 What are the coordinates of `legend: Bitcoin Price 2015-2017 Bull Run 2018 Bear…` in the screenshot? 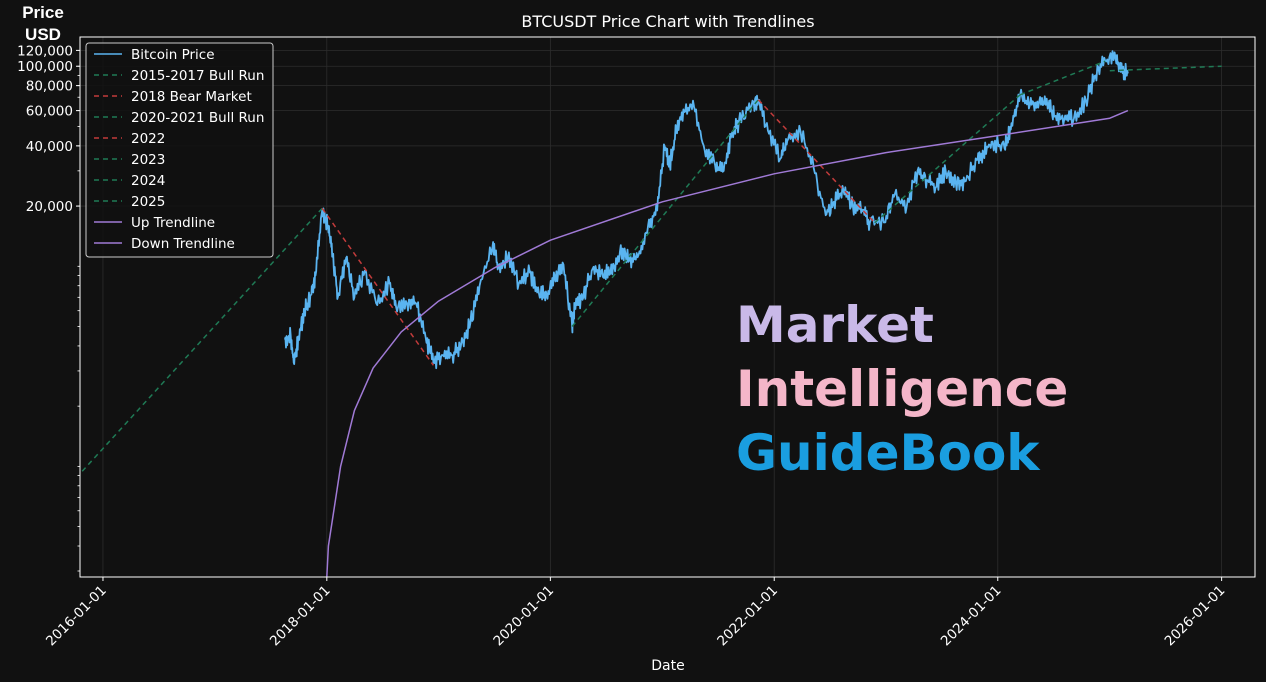 It's located at (179, 150).